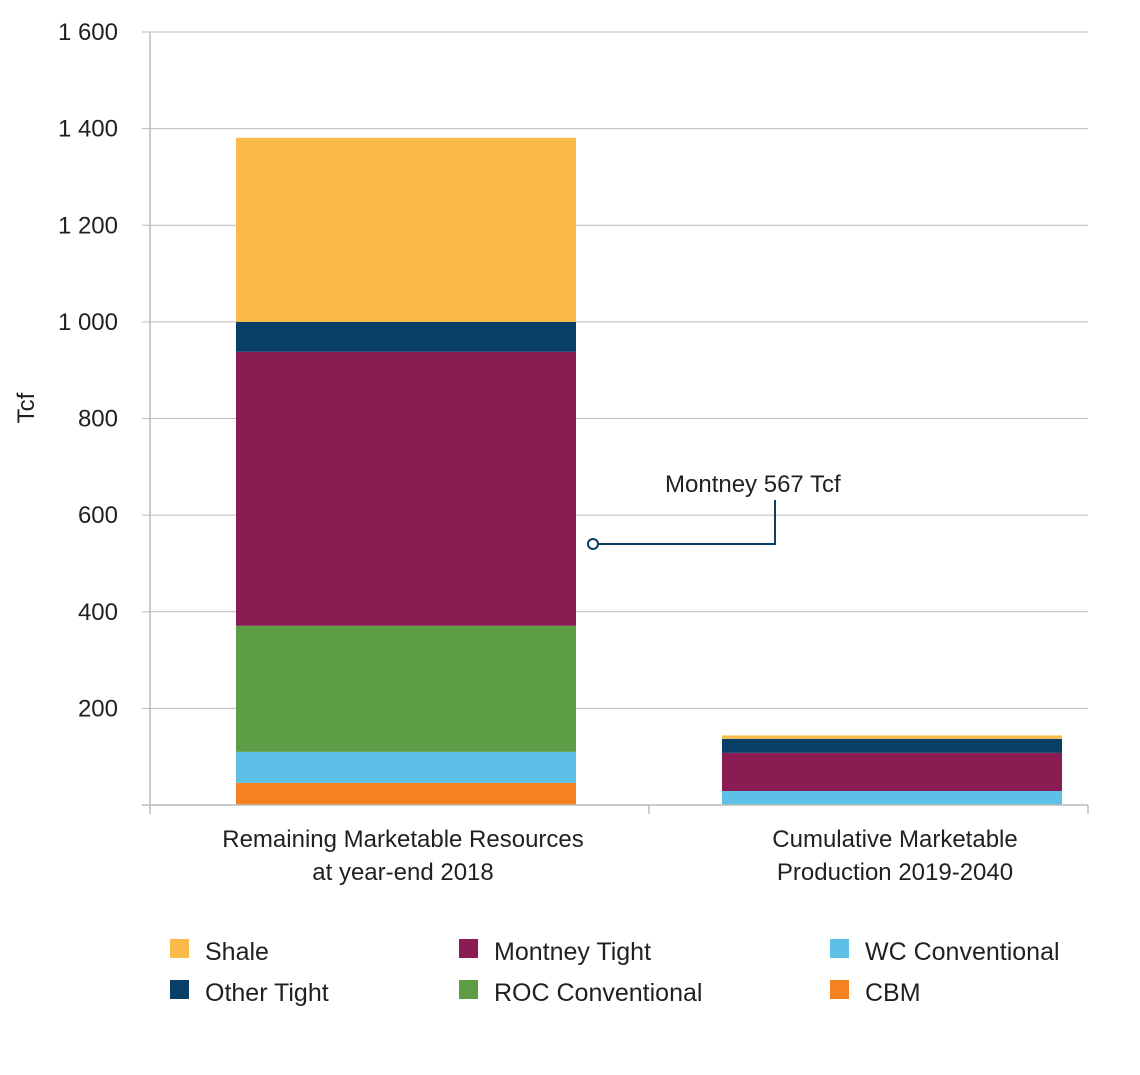 This screenshot has width=1140, height=1075. Describe the element at coordinates (237, 952) in the screenshot. I see `legend-label: Shale` at that location.